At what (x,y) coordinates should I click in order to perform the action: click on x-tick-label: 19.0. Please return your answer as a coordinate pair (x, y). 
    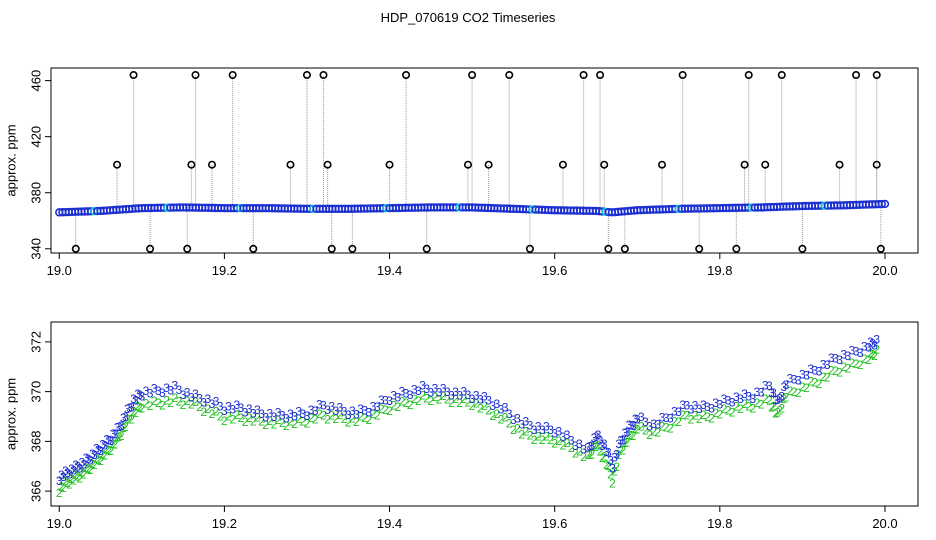
    Looking at the image, I should click on (59, 270).